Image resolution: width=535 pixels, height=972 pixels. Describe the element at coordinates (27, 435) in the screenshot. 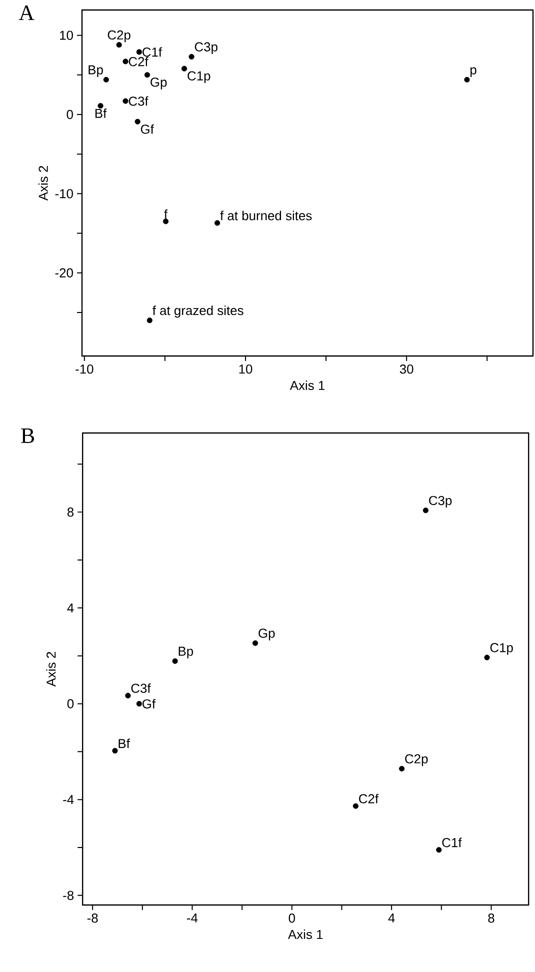

I see `chart-title: B` at that location.